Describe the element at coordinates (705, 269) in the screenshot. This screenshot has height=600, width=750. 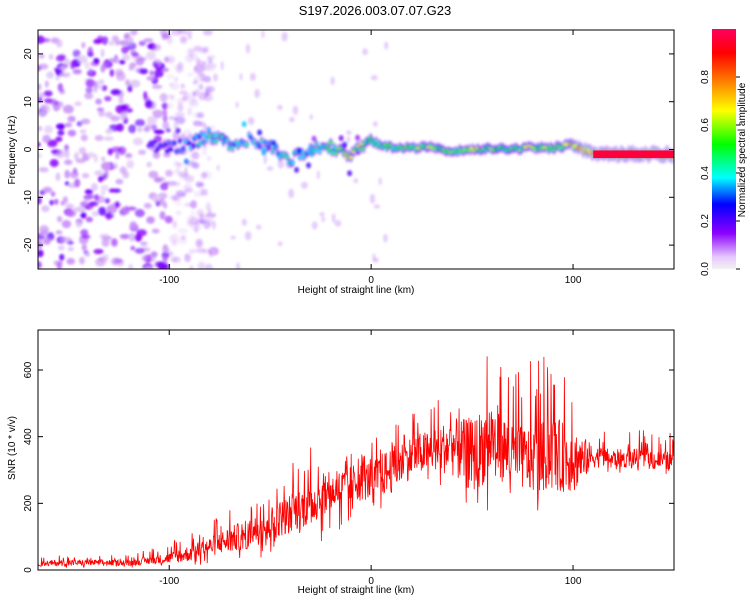
I see `colorbar-tick-label: 0.0` at that location.